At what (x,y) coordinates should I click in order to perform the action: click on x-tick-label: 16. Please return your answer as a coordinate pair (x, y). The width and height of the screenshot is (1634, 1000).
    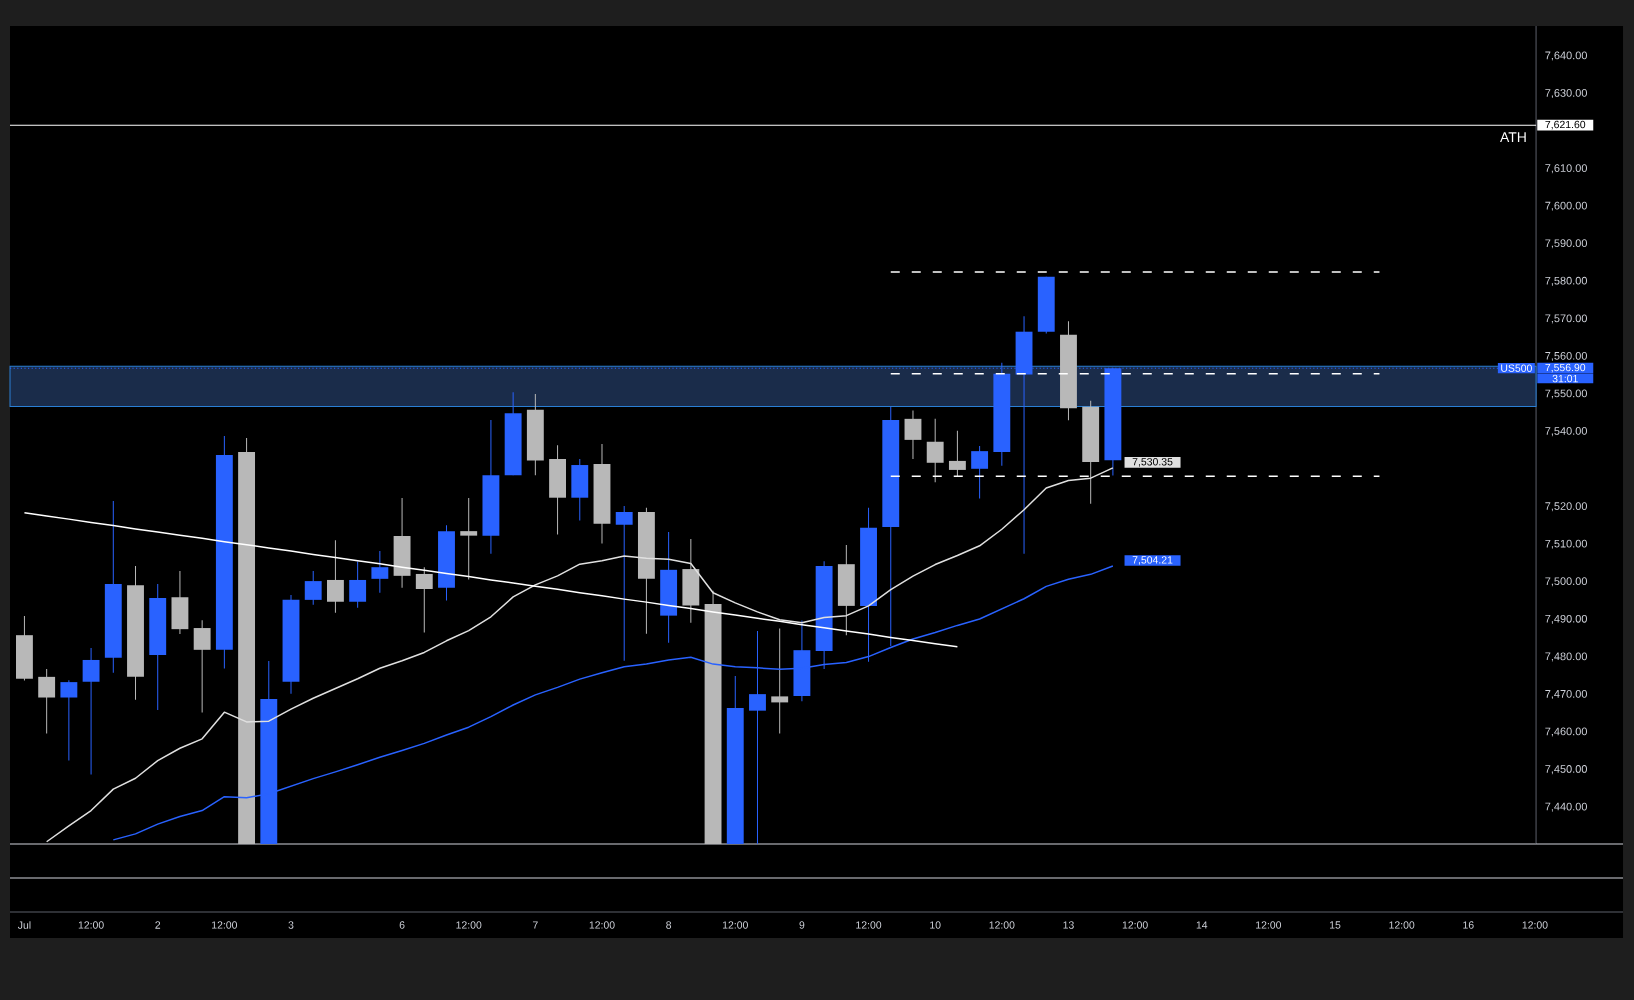
    Looking at the image, I should click on (1468, 925).